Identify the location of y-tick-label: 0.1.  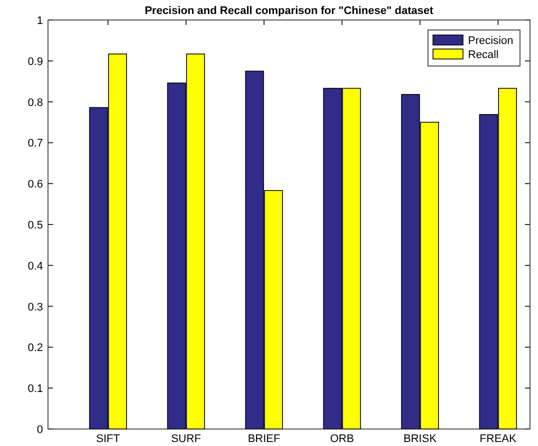
(35, 389).